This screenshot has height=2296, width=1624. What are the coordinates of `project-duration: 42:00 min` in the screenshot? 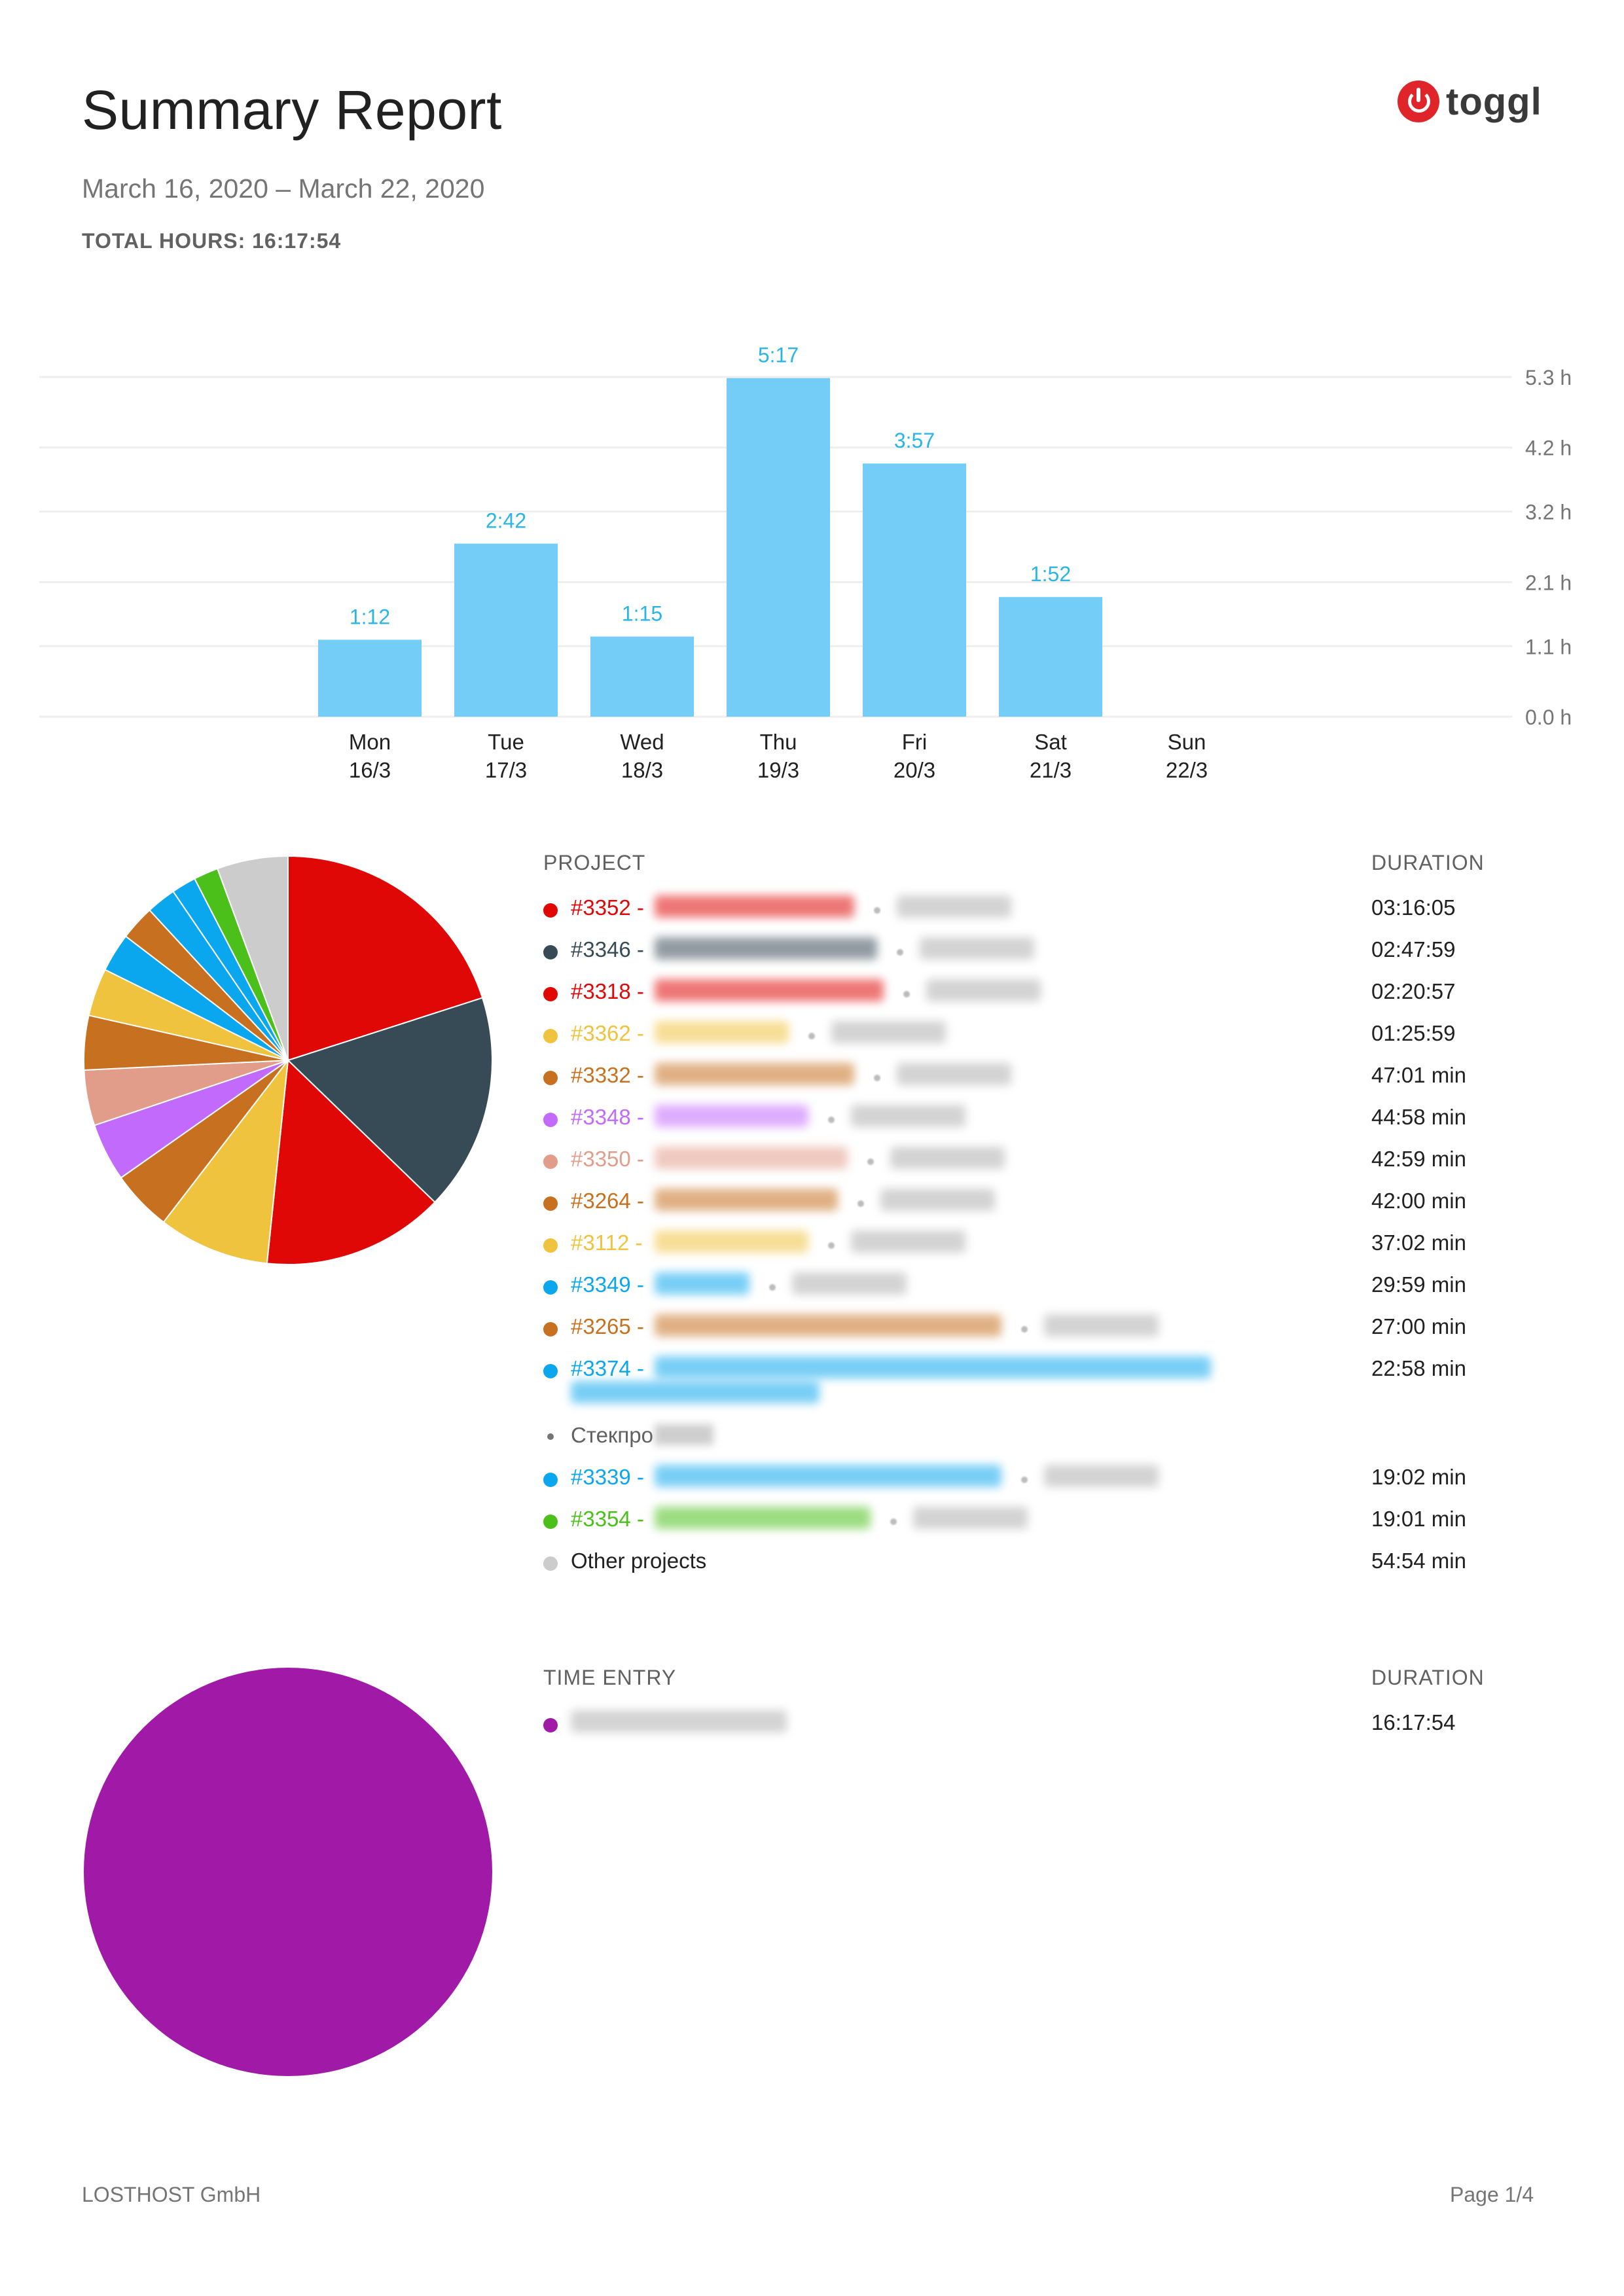 It's located at (1418, 1201).